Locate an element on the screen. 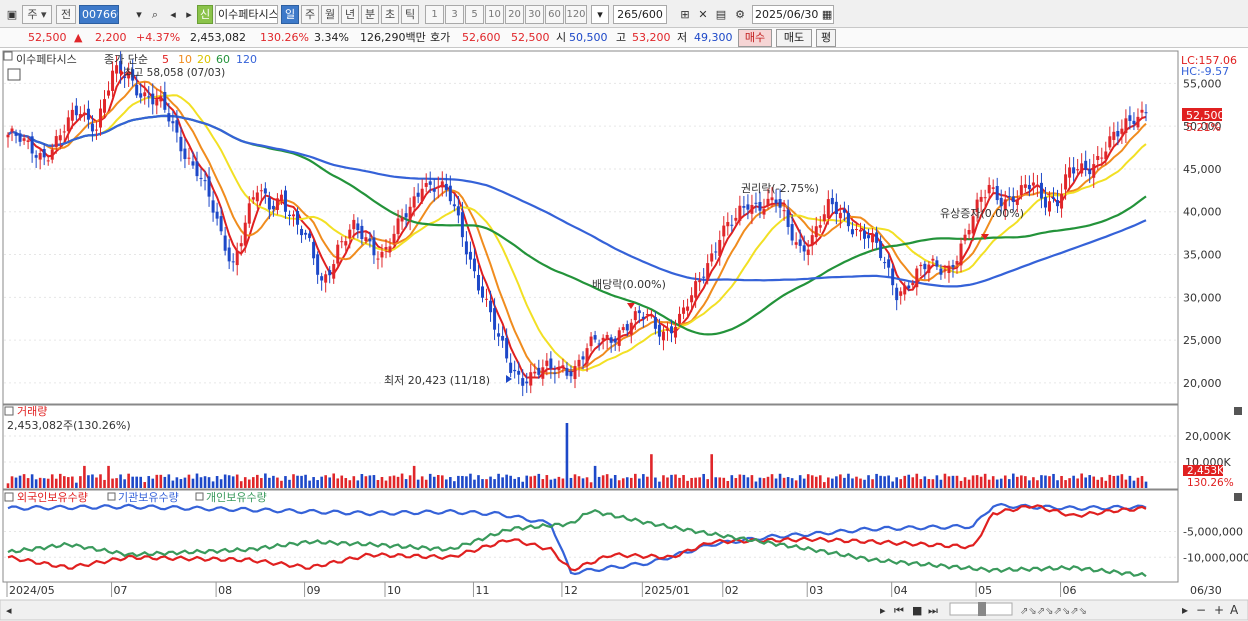 Image resolution: width=1248 pixels, height=621 pixels. last-page-icon: ⏭ is located at coordinates (933, 610).